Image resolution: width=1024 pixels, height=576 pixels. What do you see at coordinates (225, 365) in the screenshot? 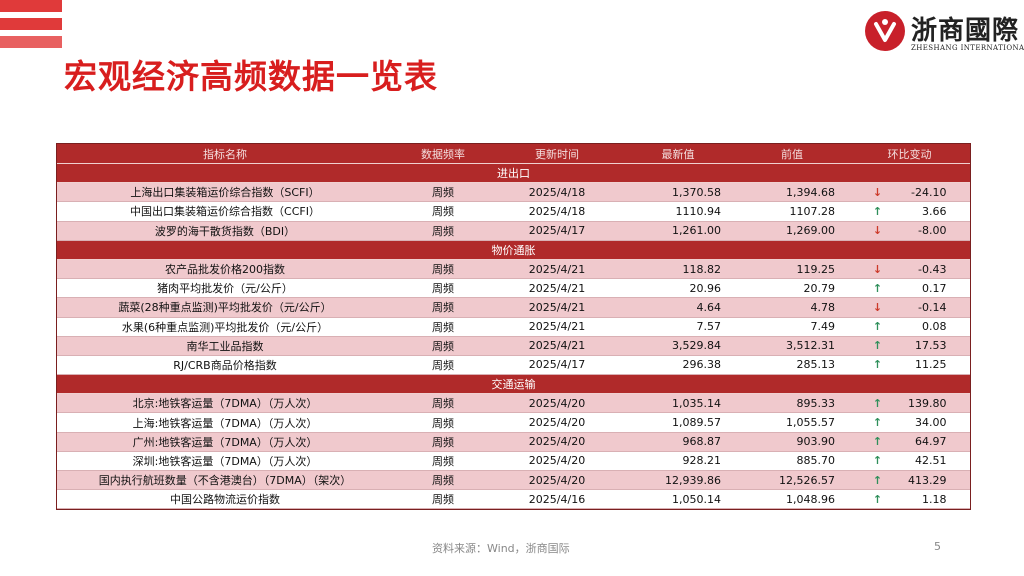
I see `indicator-name: RJ/CRB商品价格指数` at bounding box center [225, 365].